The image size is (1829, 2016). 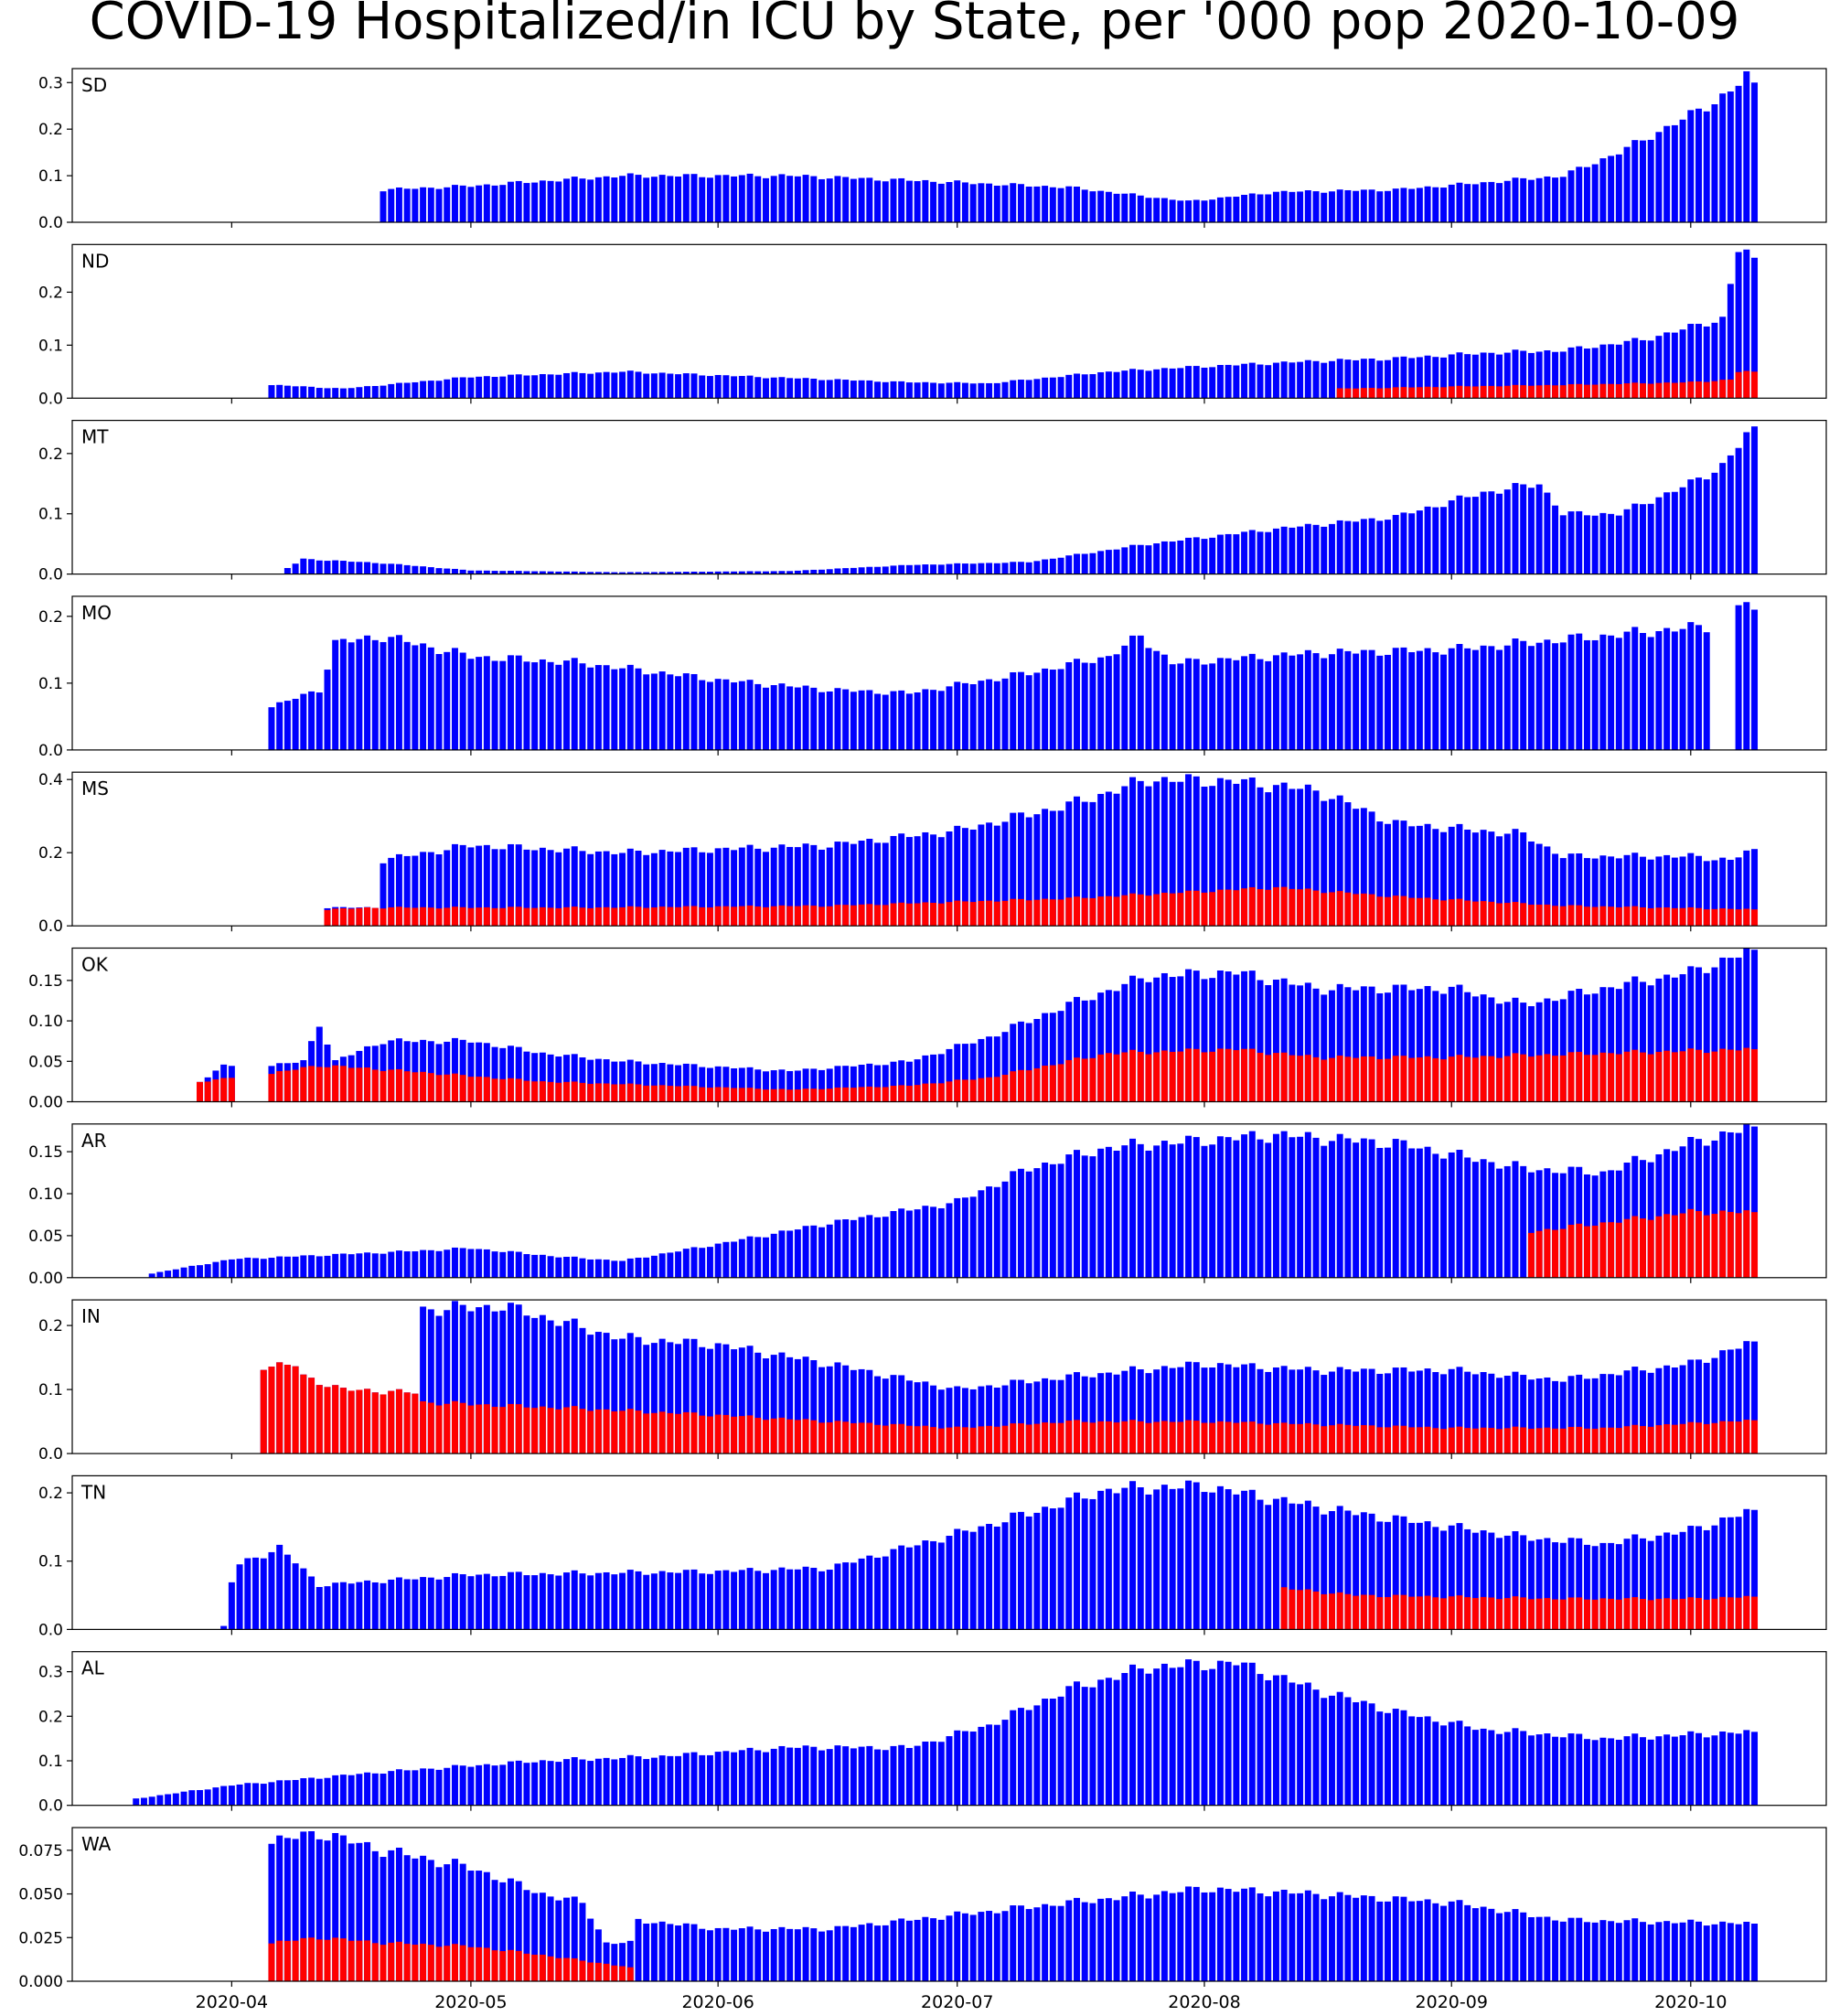 I want to click on panel-ms: 0.00.20.4 MS, so click(x=932, y=853).